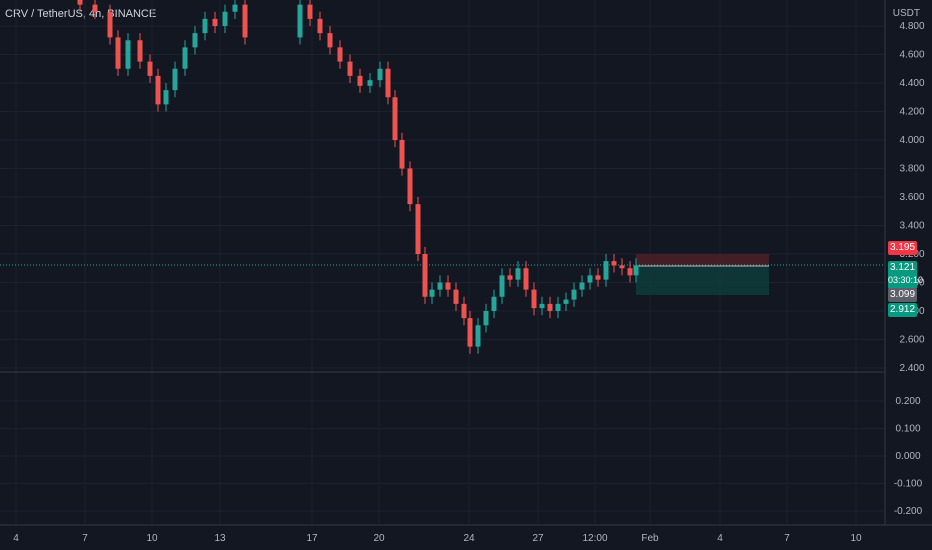 The image size is (932, 550). Describe the element at coordinates (911, 368) in the screenshot. I see `price-axis-label: 2.400` at that location.